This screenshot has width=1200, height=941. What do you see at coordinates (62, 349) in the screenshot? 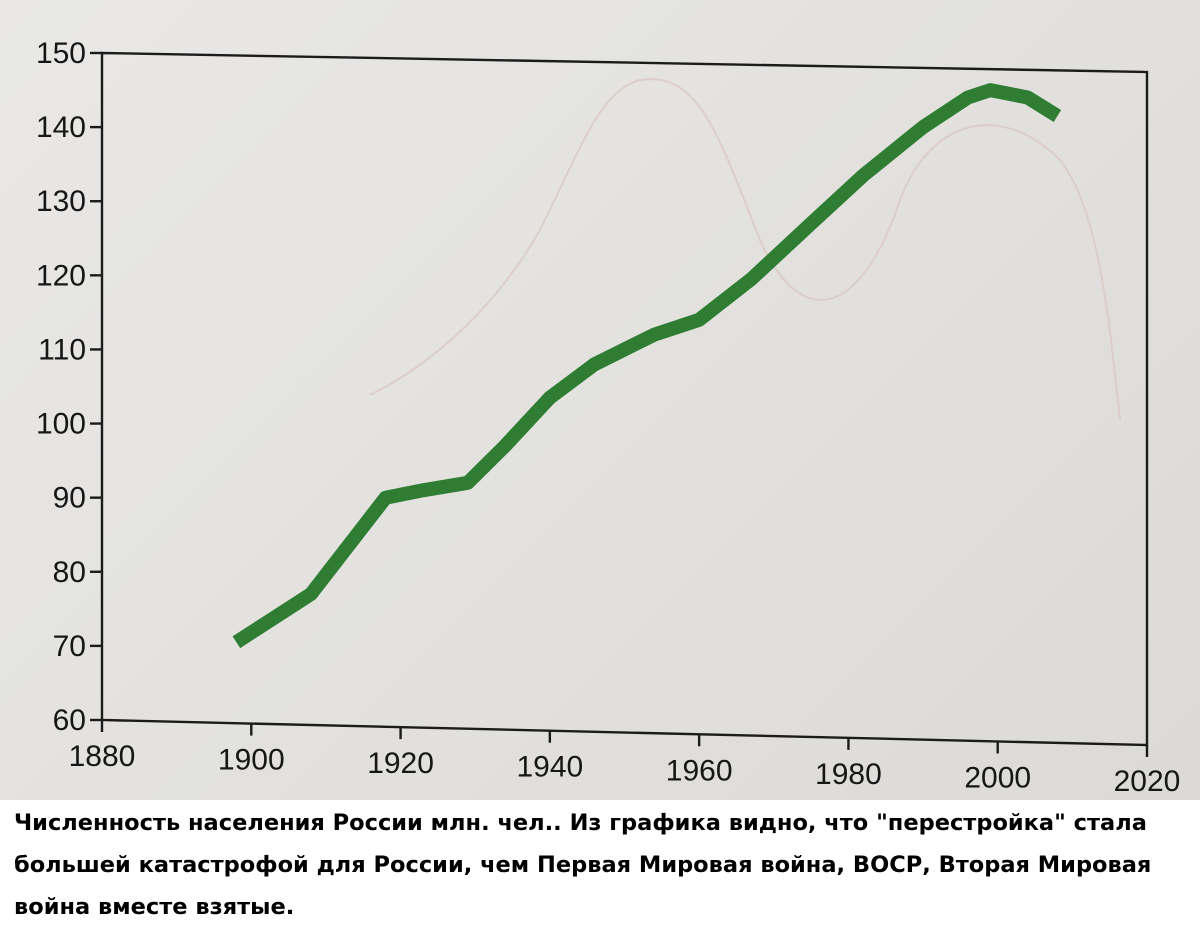
I see `y-tick-label: 110` at bounding box center [62, 349].